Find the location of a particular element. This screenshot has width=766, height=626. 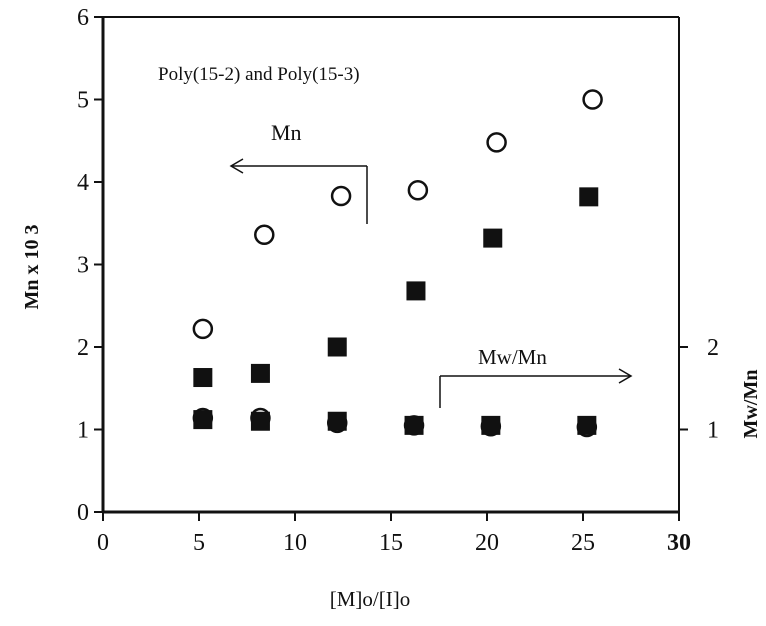

y-axis-label: Mn x 10 3 is located at coordinates (32, 267).